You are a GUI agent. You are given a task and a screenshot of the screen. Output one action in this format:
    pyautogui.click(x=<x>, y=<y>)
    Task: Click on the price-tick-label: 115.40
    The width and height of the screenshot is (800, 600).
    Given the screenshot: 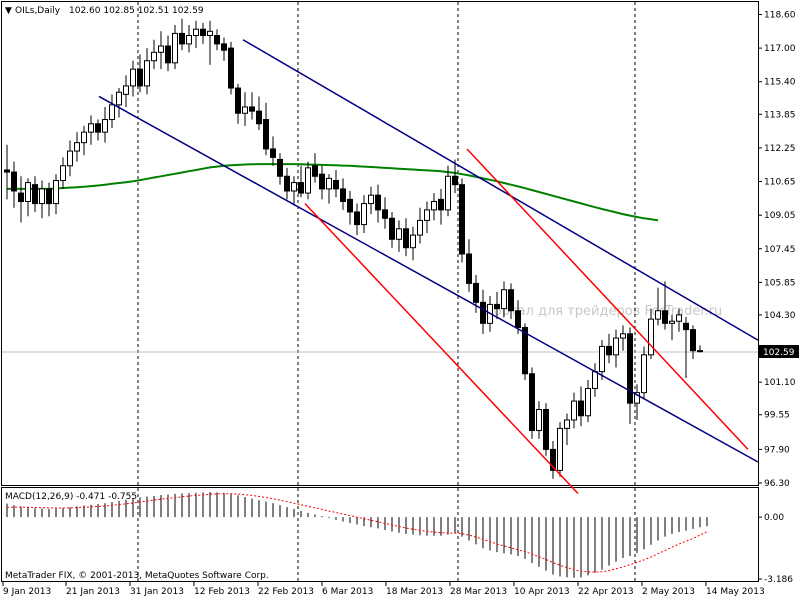 What is the action you would take?
    pyautogui.click(x=780, y=83)
    